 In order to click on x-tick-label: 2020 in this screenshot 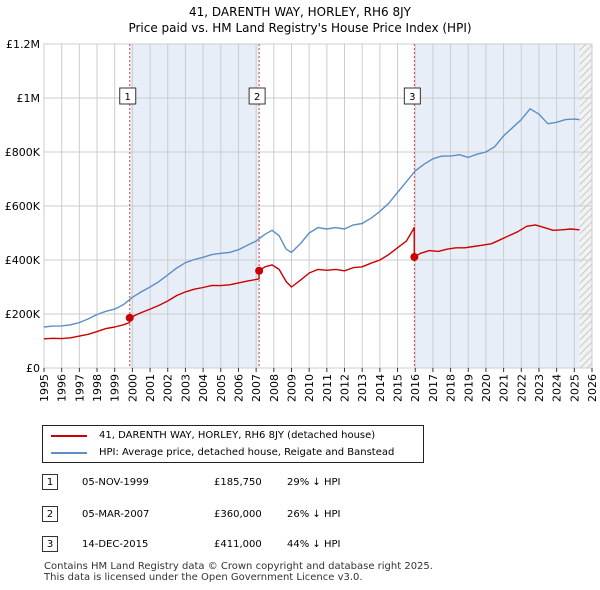, I will do `click(486, 388)`.